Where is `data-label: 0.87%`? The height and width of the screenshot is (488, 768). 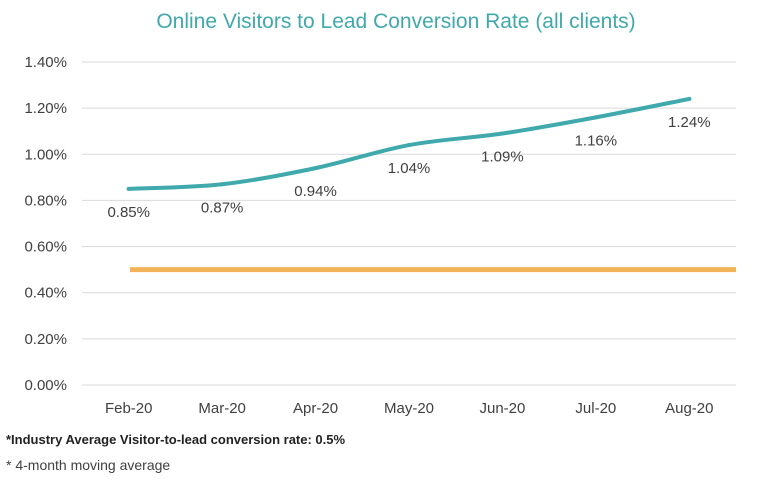 data-label: 0.87% is located at coordinates (222, 207).